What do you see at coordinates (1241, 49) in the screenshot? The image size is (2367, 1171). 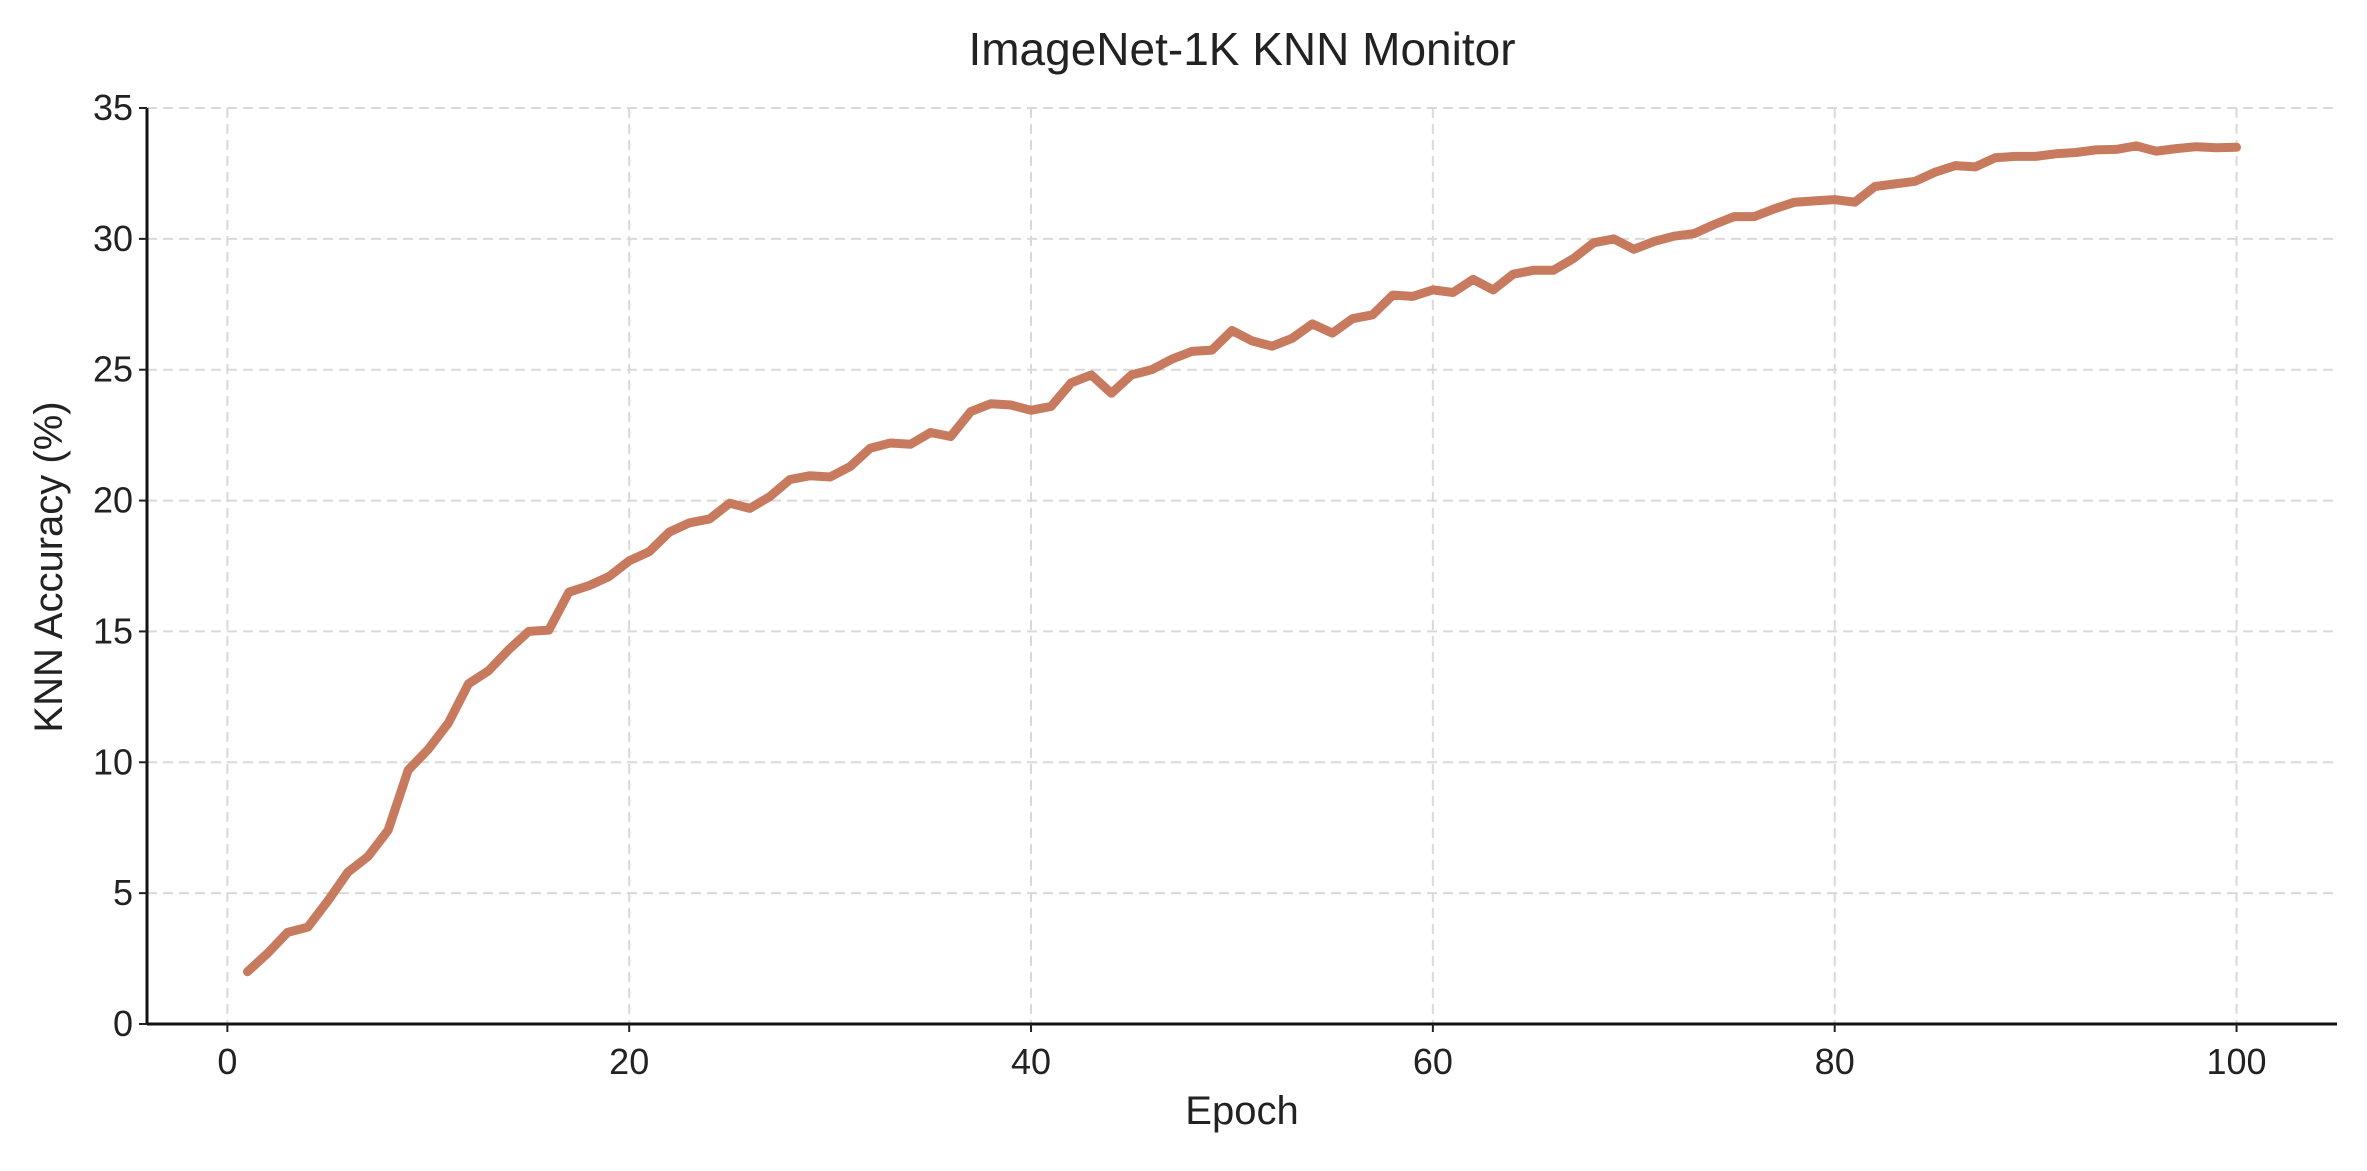 I see `chart-title: ImageNet-1K KNN Monitor` at bounding box center [1241, 49].